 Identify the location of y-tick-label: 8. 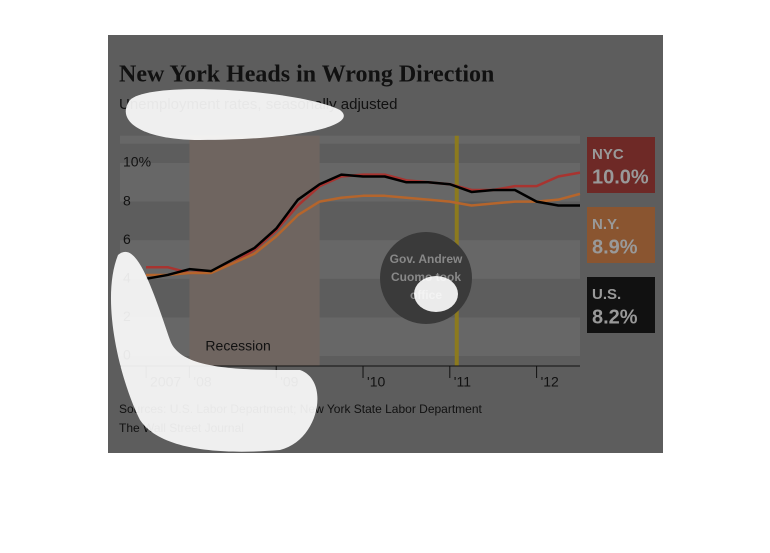
(127, 200).